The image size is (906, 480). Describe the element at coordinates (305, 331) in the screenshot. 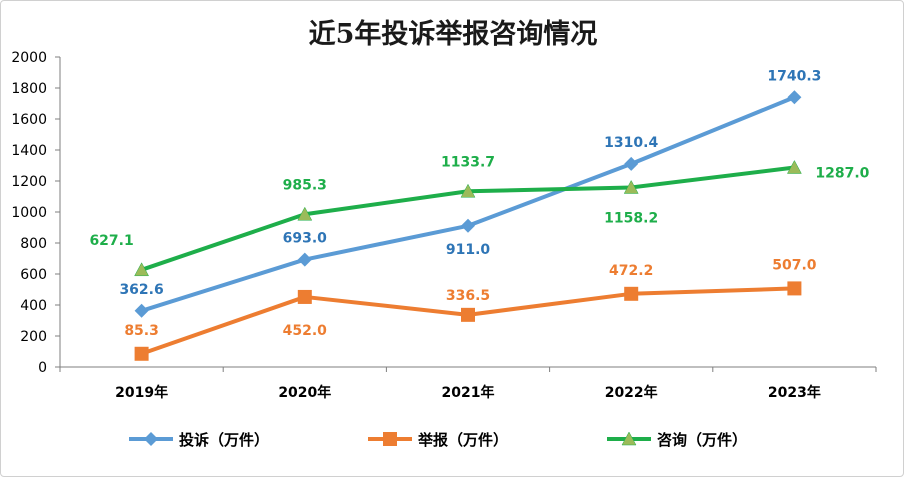

I see `report-data-label: 452.0` at that location.